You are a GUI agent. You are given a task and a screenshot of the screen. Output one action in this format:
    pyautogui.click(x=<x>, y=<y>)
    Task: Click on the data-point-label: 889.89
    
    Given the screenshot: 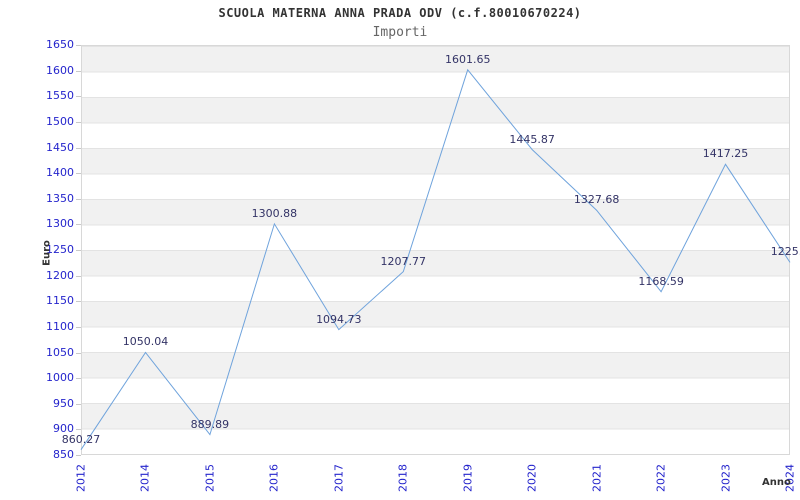 What is the action you would take?
    pyautogui.click(x=210, y=424)
    